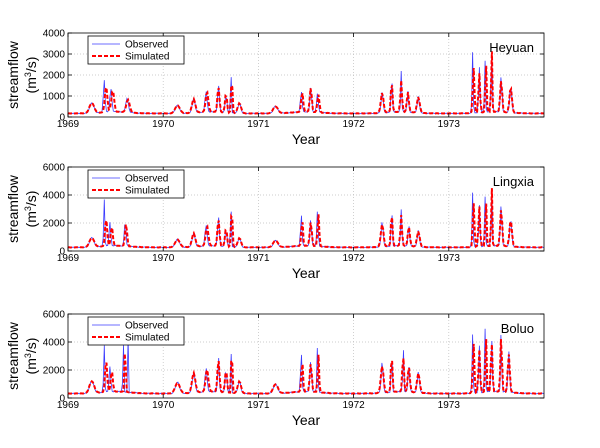 The width and height of the screenshot is (600, 448). Describe the element at coordinates (511, 47) in the screenshot. I see `station-label: Heyuan` at that location.